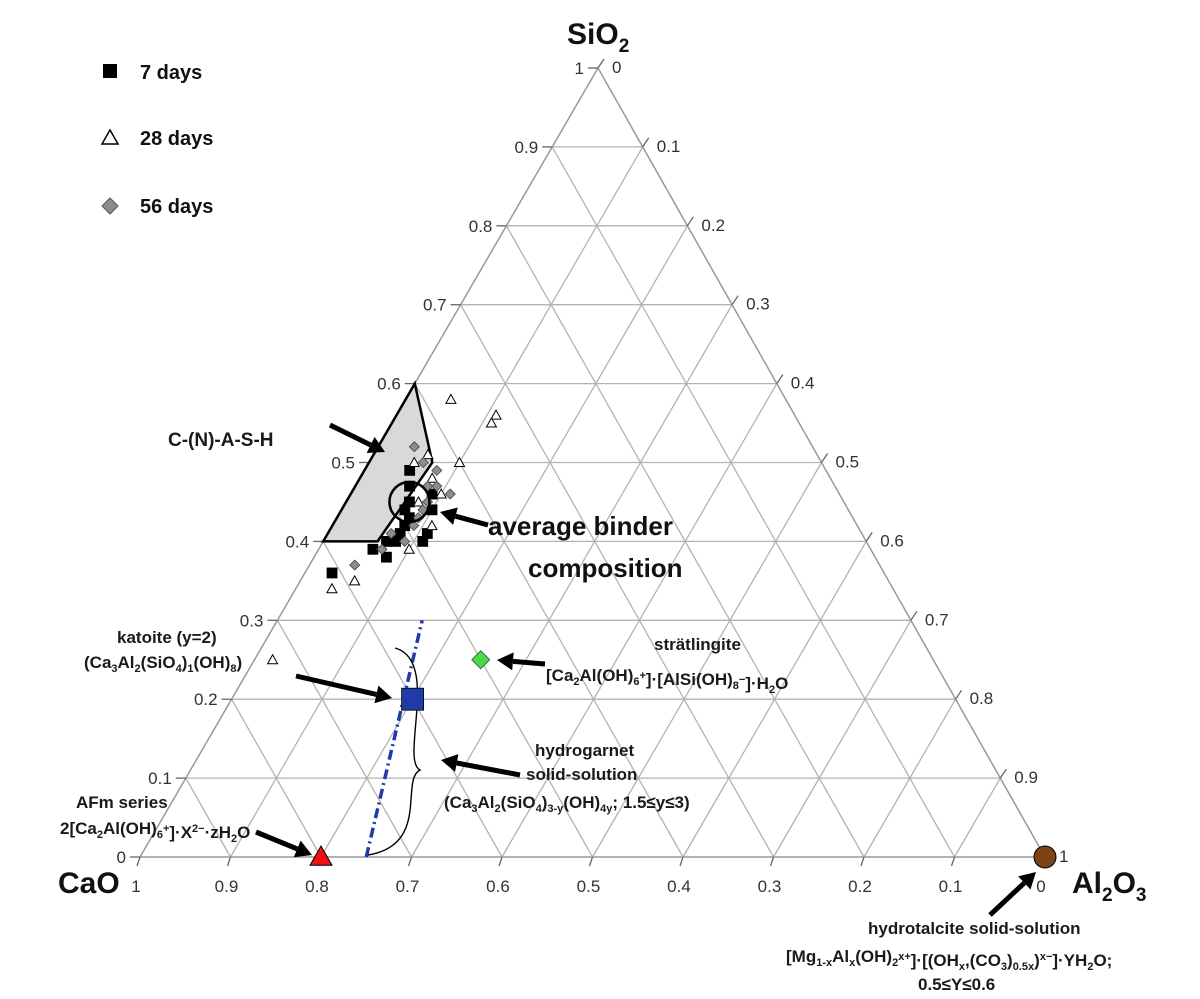  I want to click on arrow-average-binder-shaft, so click(471, 520).